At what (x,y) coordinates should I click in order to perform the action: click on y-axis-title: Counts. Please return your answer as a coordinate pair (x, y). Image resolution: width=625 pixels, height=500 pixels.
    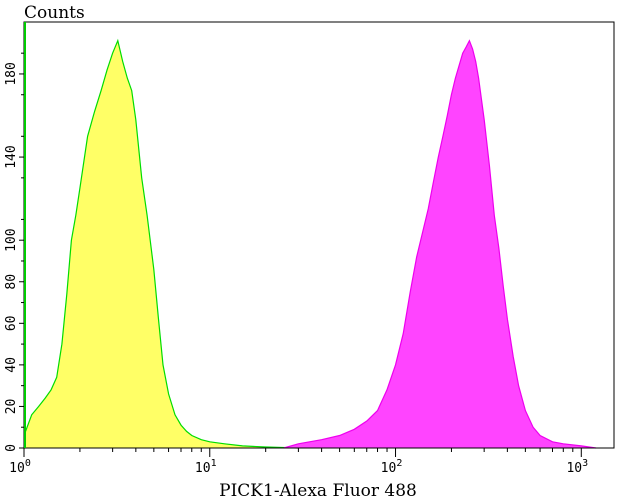
    Looking at the image, I should click on (54, 13).